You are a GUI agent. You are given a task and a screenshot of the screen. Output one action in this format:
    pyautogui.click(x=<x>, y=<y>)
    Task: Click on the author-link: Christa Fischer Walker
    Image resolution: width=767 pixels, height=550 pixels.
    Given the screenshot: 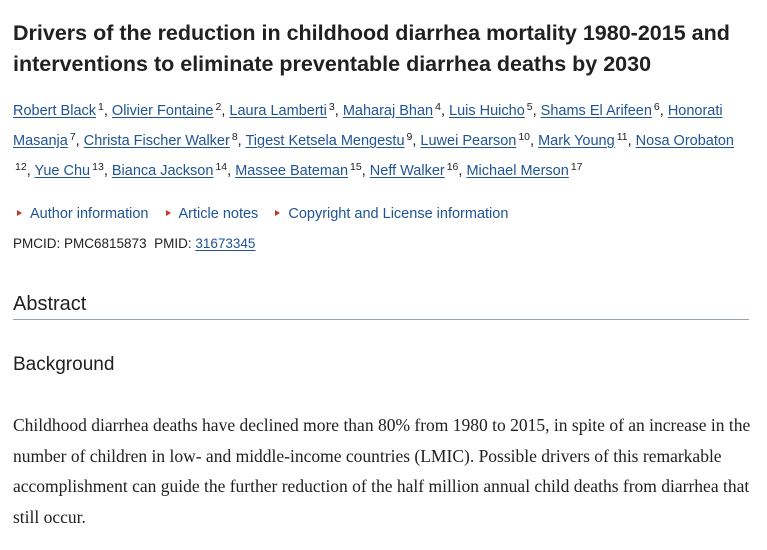 What is the action you would take?
    pyautogui.click(x=156, y=141)
    